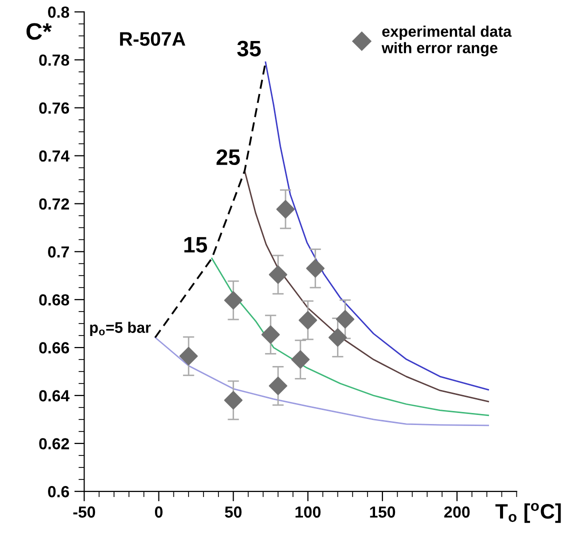 The width and height of the screenshot is (569, 540). Describe the element at coordinates (39, 31) in the screenshot. I see `y-axis-title: C*` at that location.